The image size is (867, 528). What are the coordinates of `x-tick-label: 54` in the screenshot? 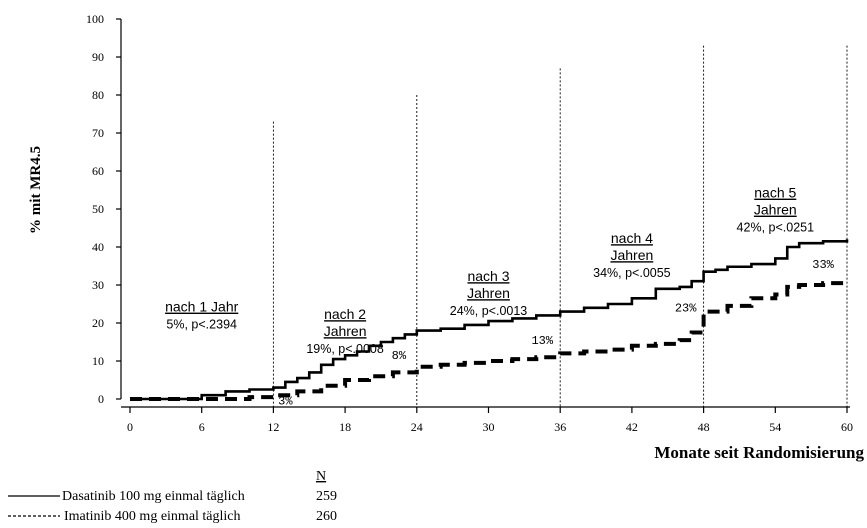 It's located at (775, 427).